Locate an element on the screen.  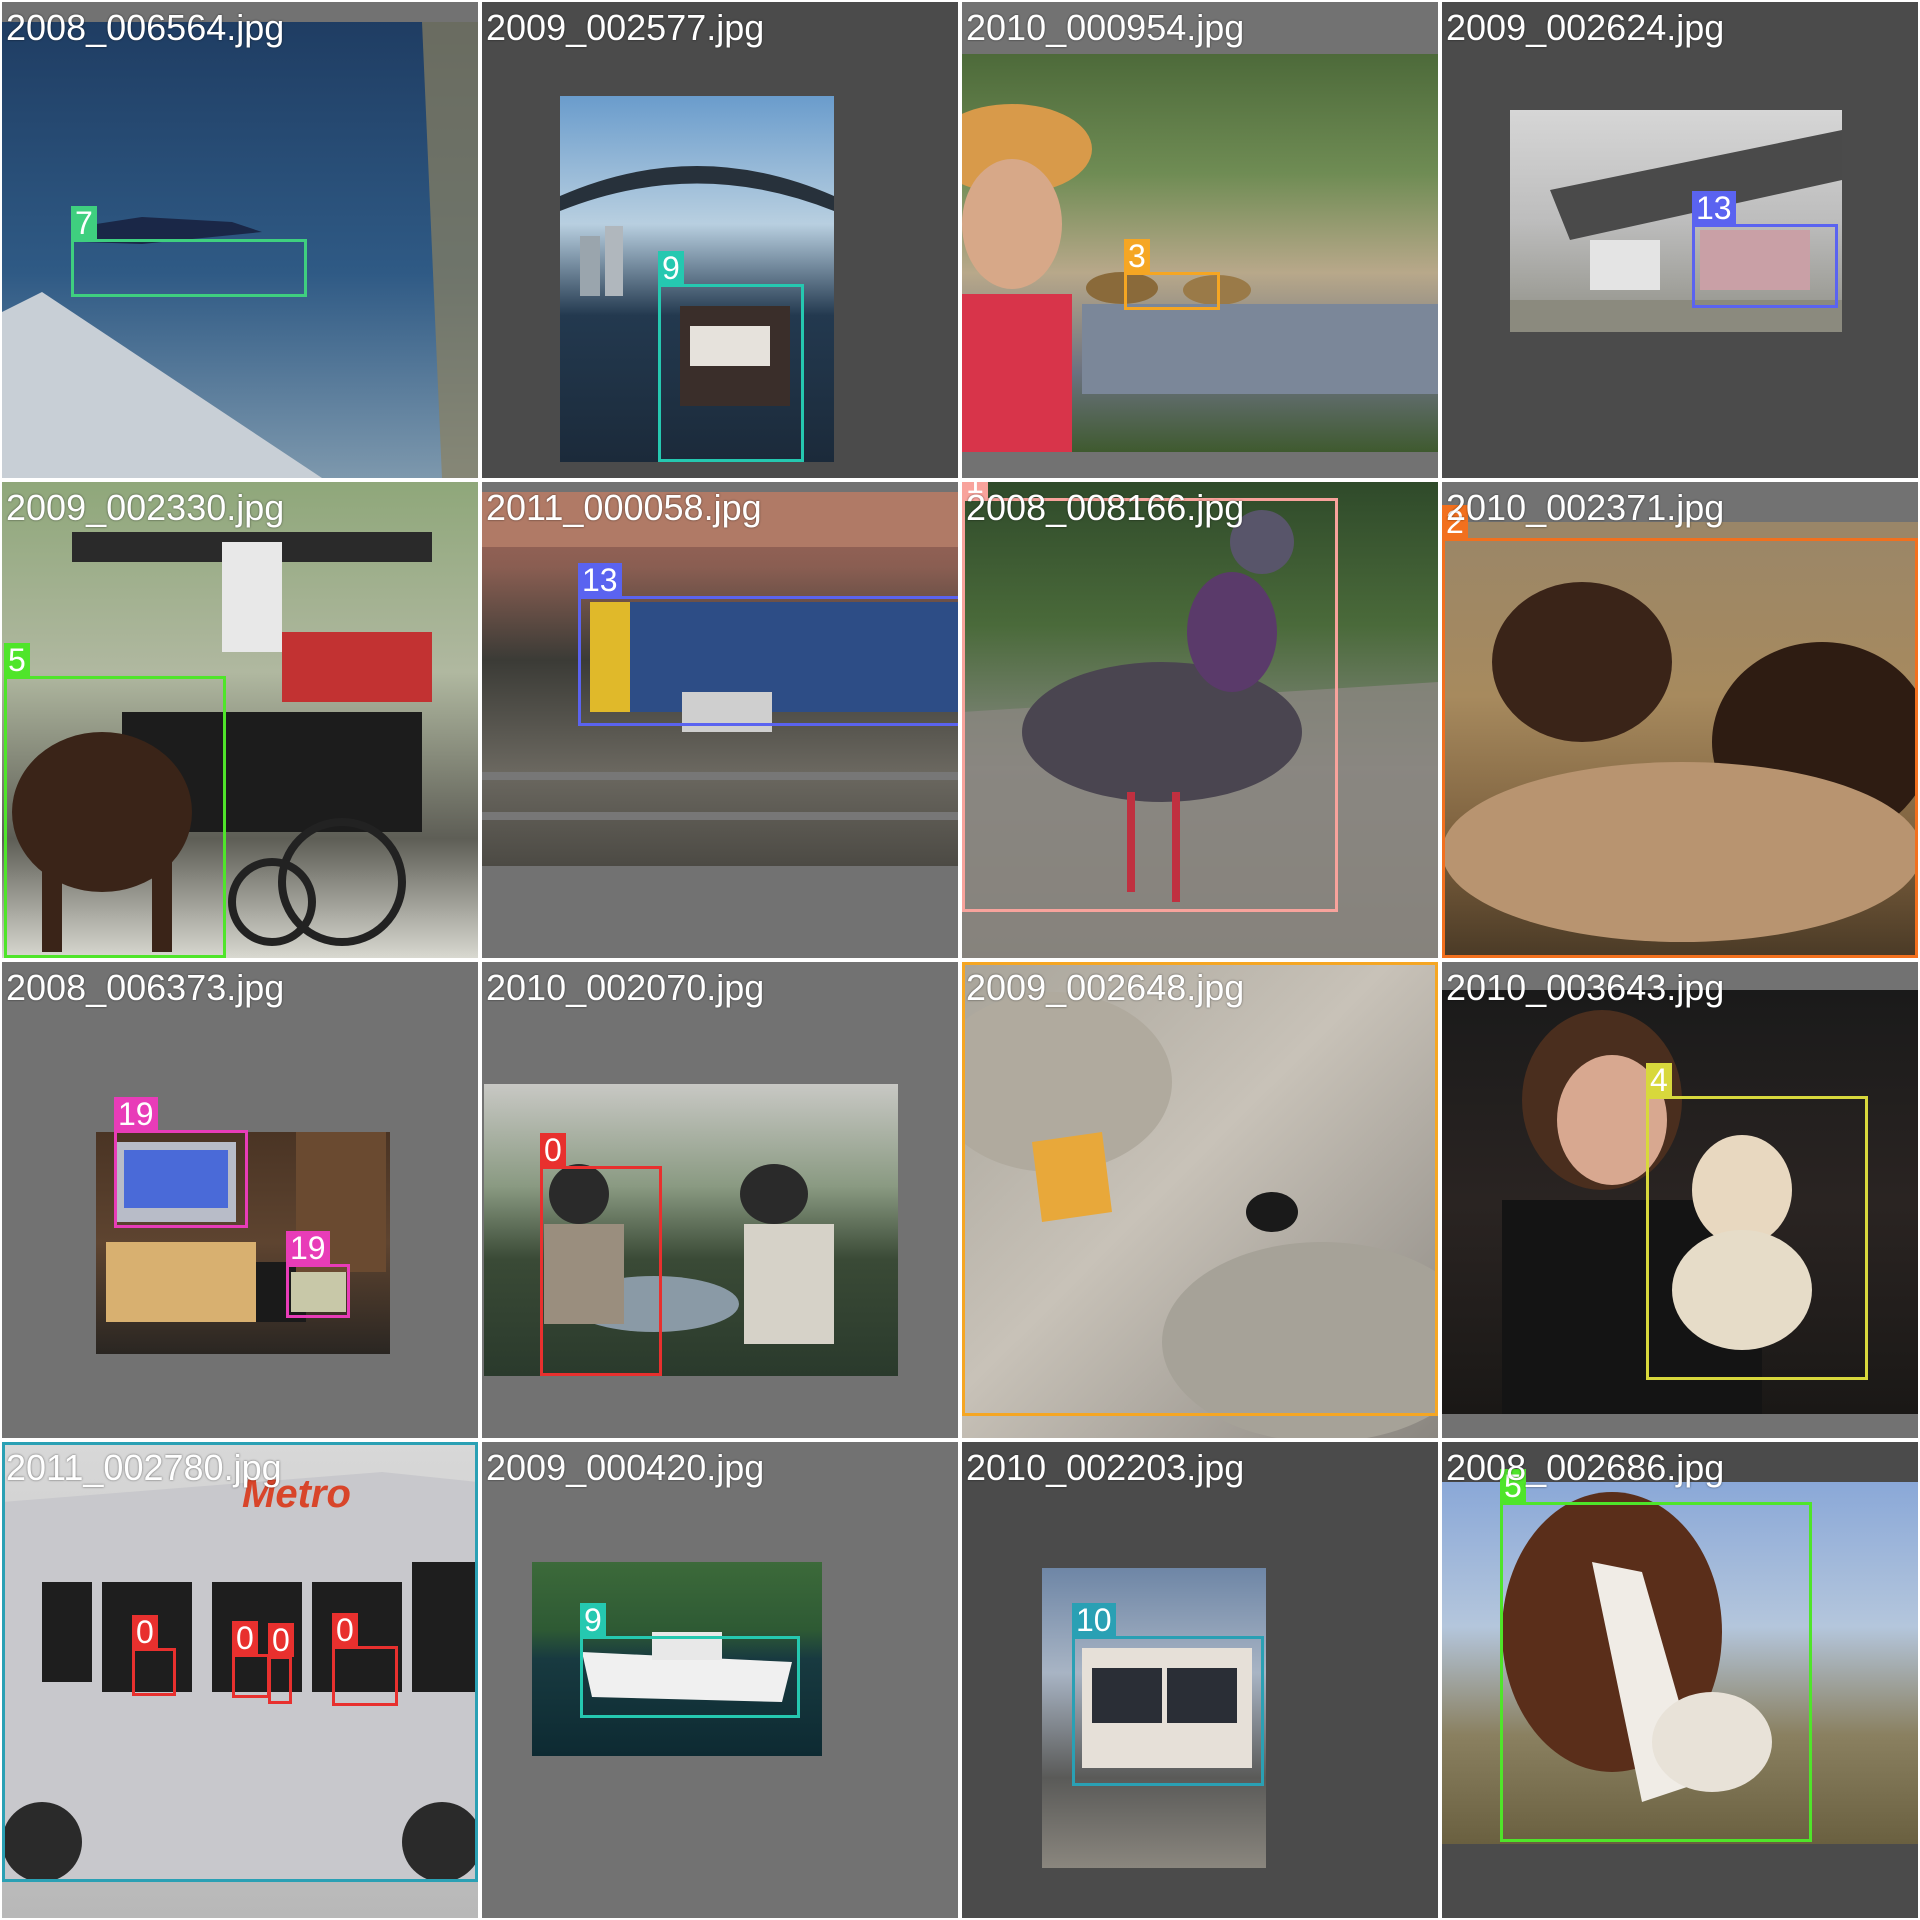
class-label: 4 is located at coordinates (1659, 1080).